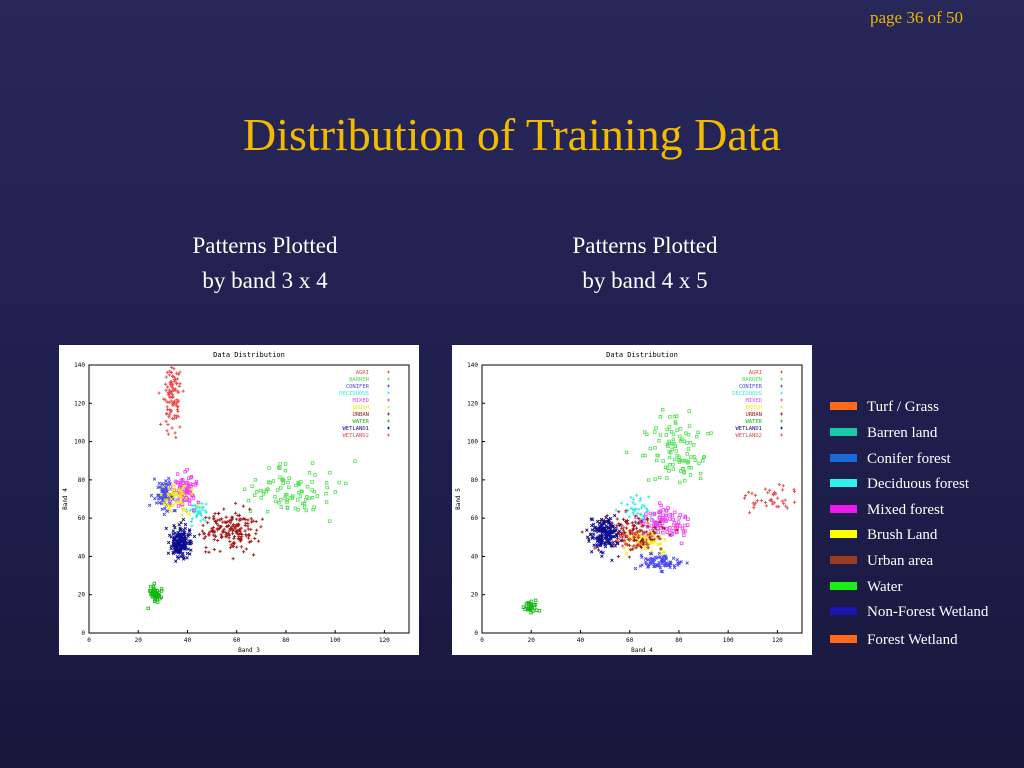 The image size is (1024, 768). I want to click on legend-item: Non-Forest Wetland, so click(925, 614).